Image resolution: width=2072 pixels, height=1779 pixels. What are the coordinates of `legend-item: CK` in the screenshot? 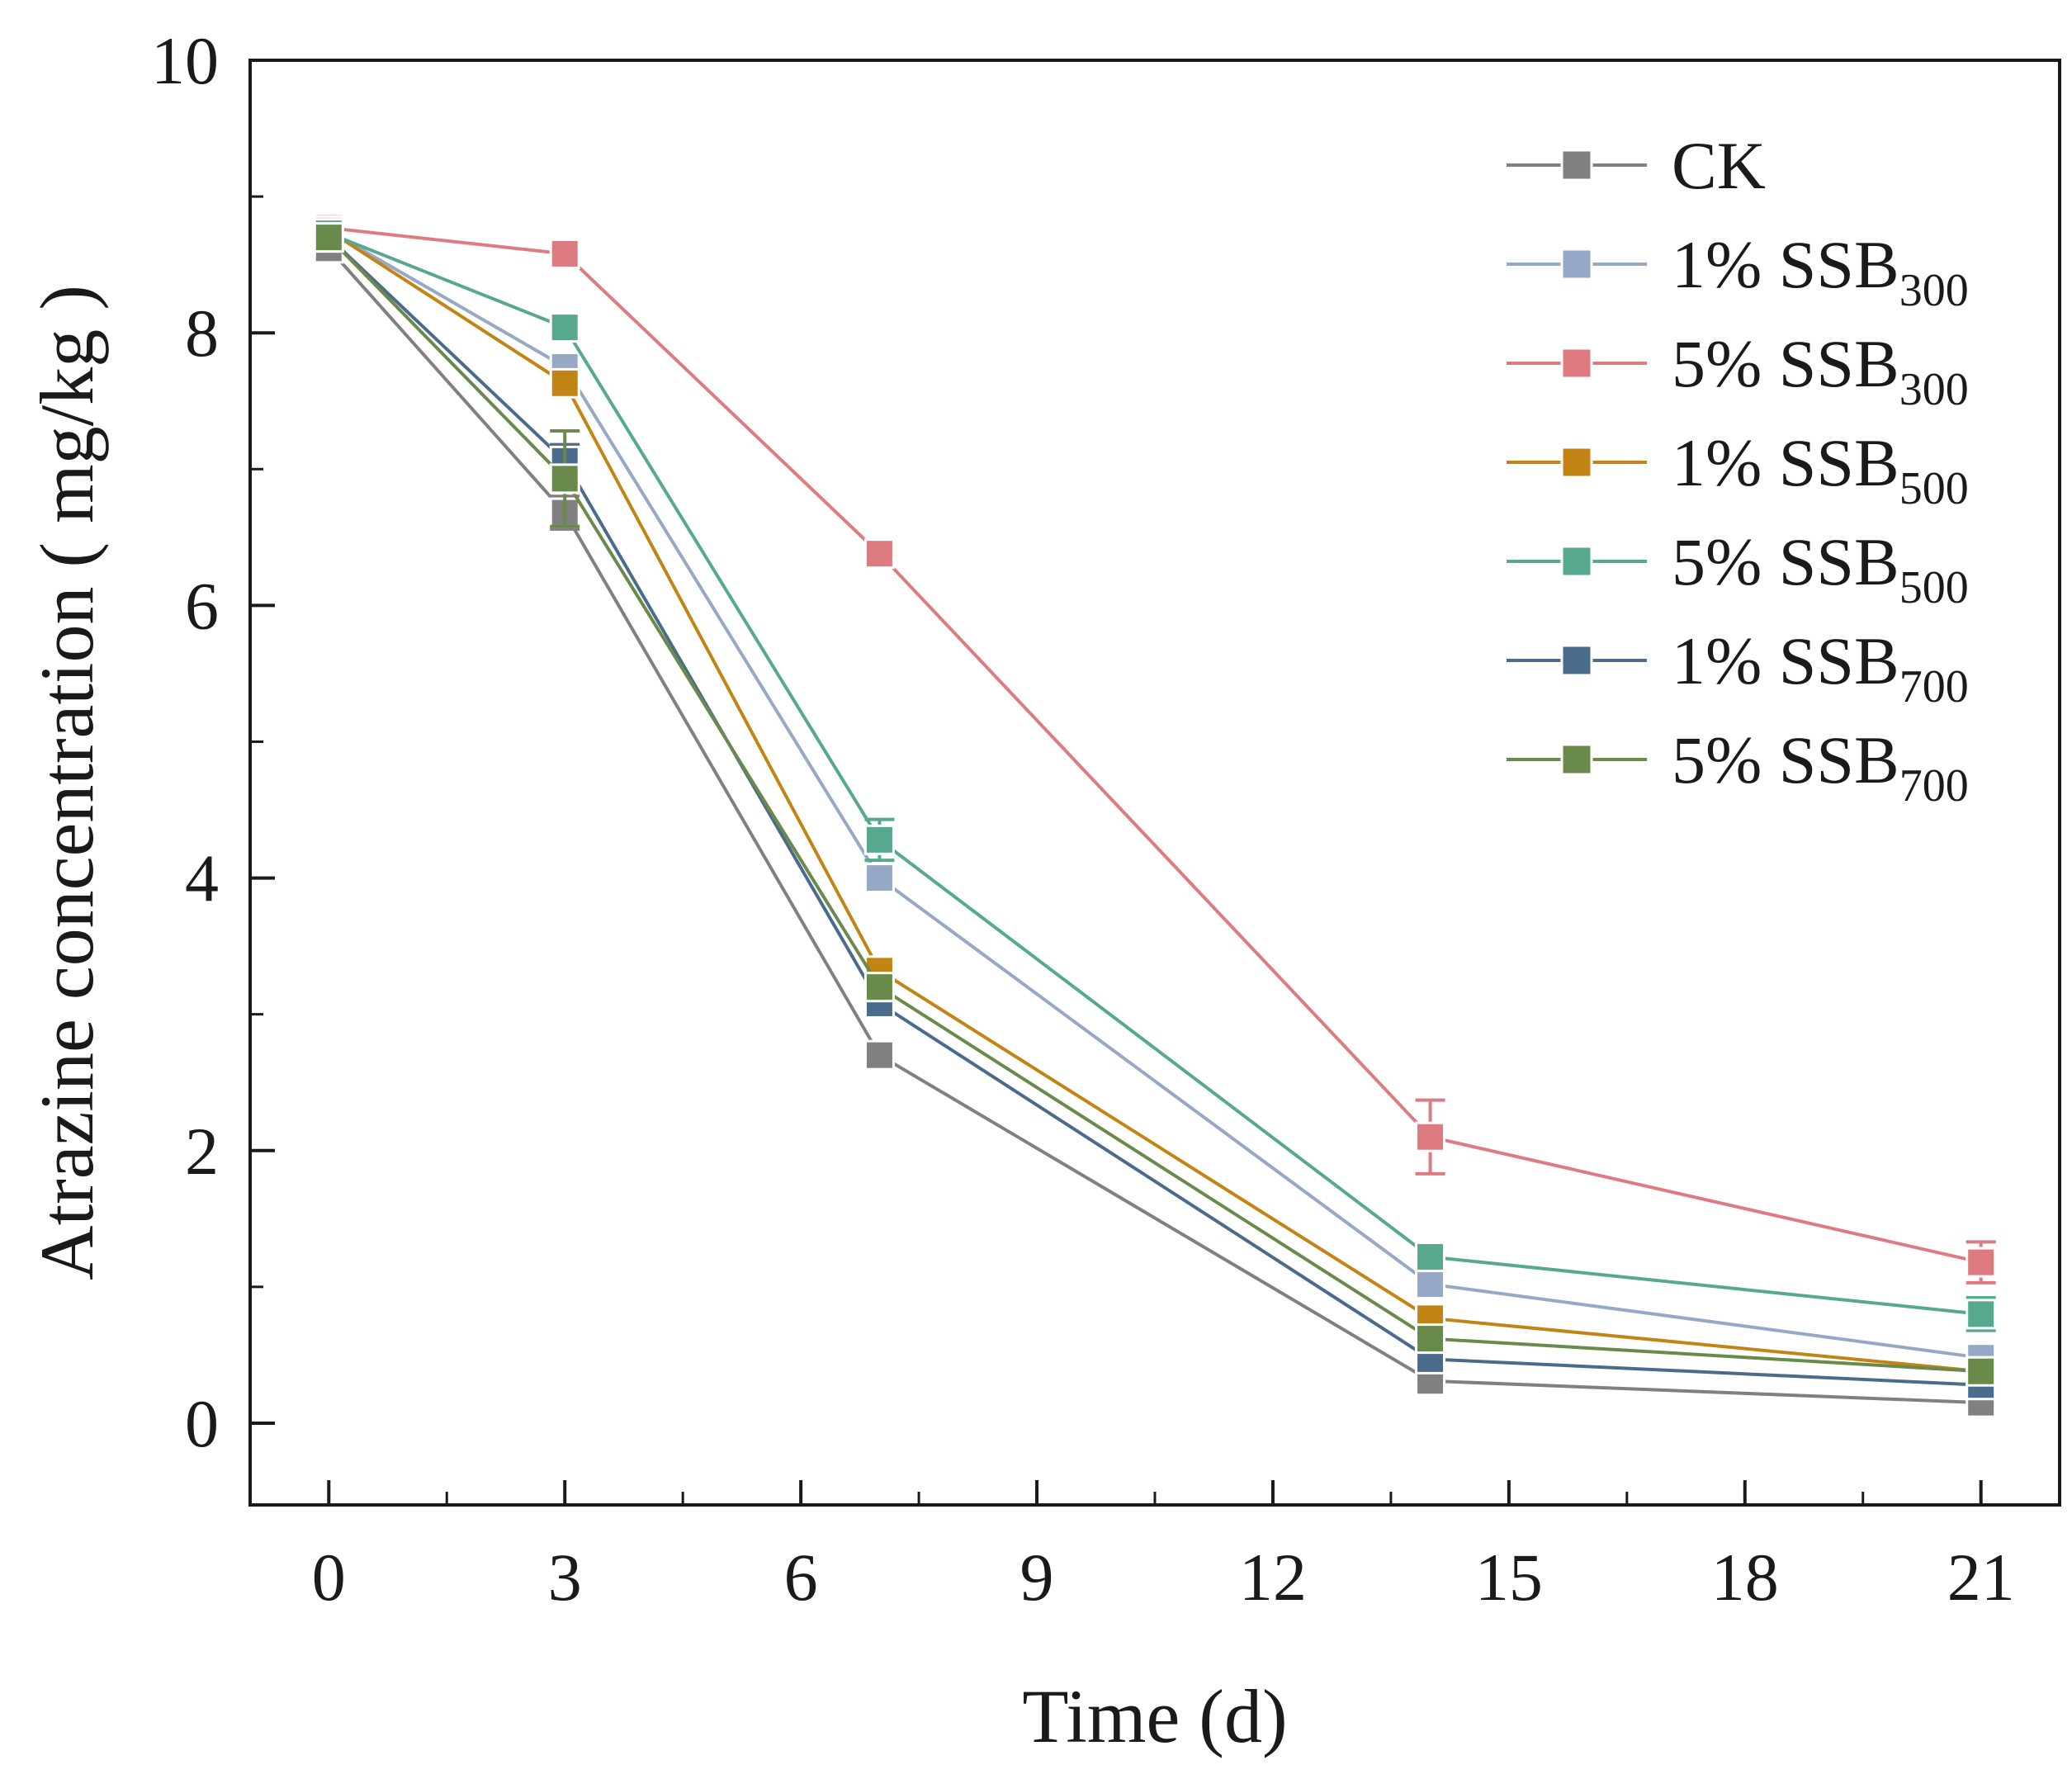 It's located at (1636, 166).